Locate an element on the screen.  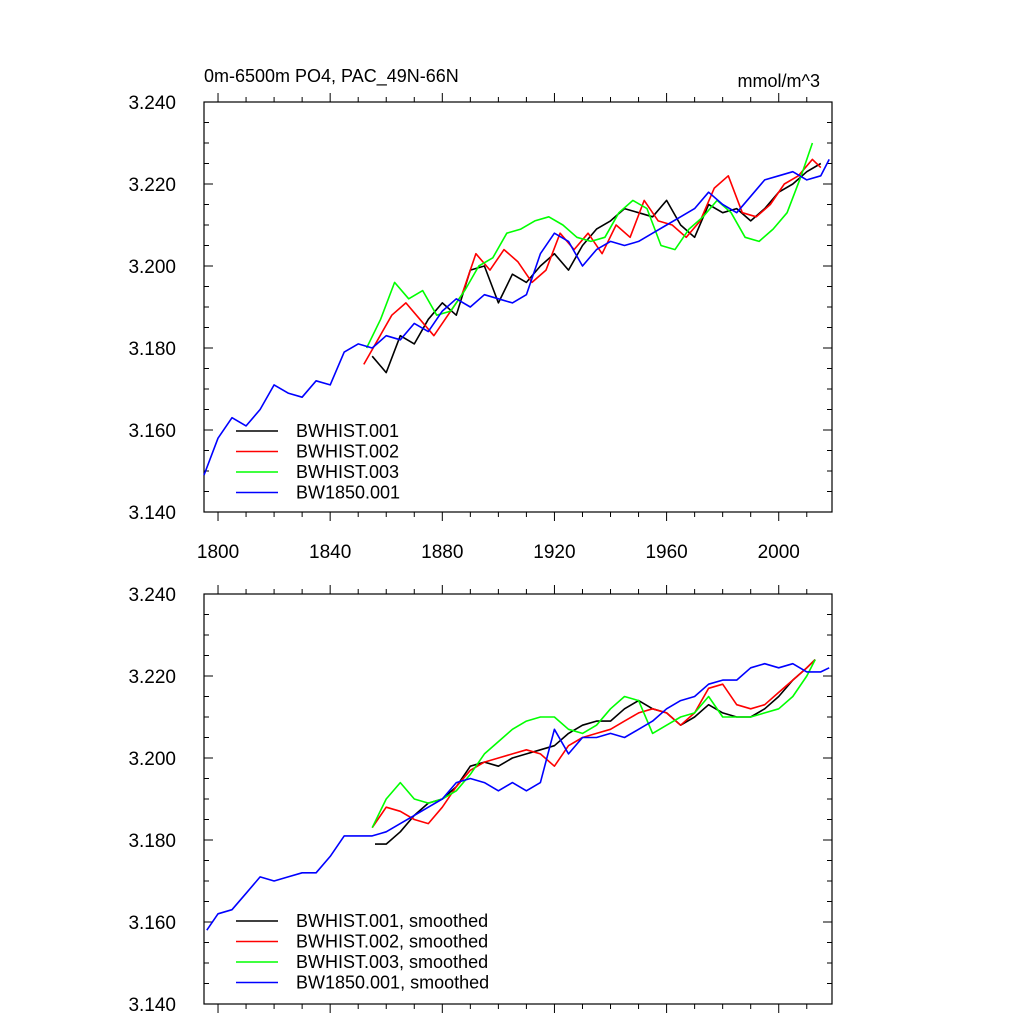
x-tick-label: 1800 is located at coordinates (218, 552).